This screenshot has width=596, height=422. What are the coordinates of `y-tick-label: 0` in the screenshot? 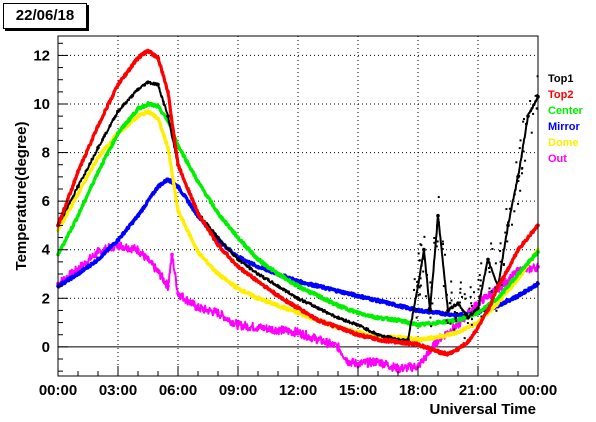 It's located at (46, 347).